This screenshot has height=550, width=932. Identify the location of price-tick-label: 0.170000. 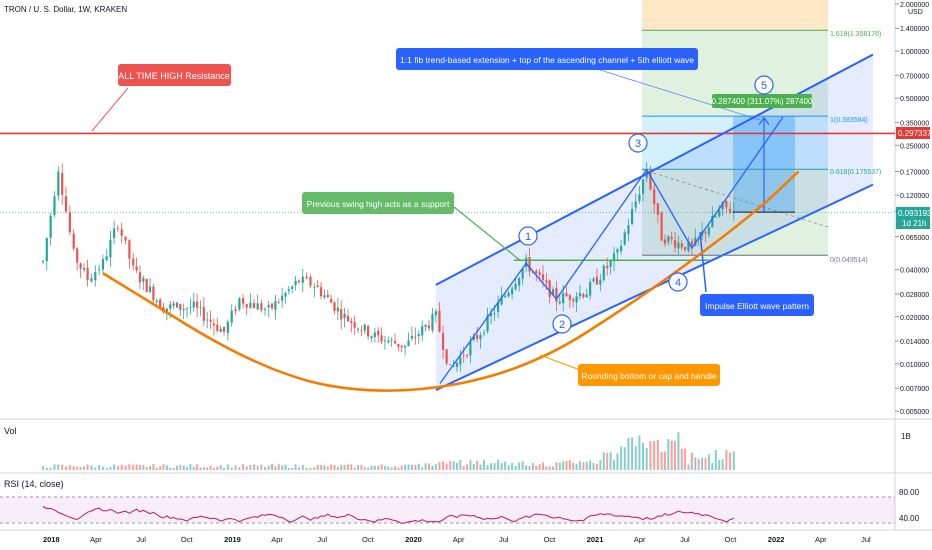
(914, 172).